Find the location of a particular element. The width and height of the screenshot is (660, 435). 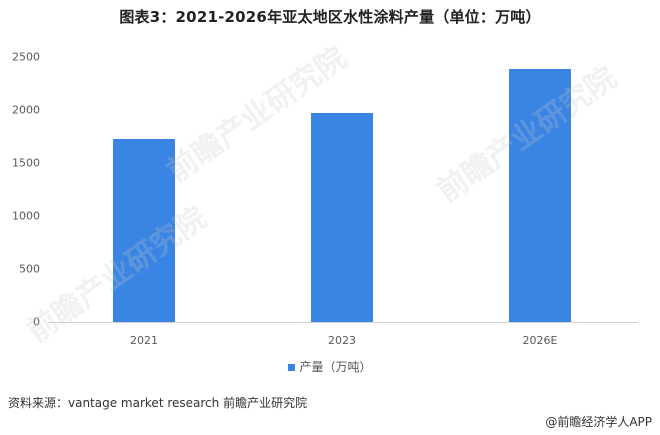

credit-note: @前瞻经济学人APP is located at coordinates (598, 422).